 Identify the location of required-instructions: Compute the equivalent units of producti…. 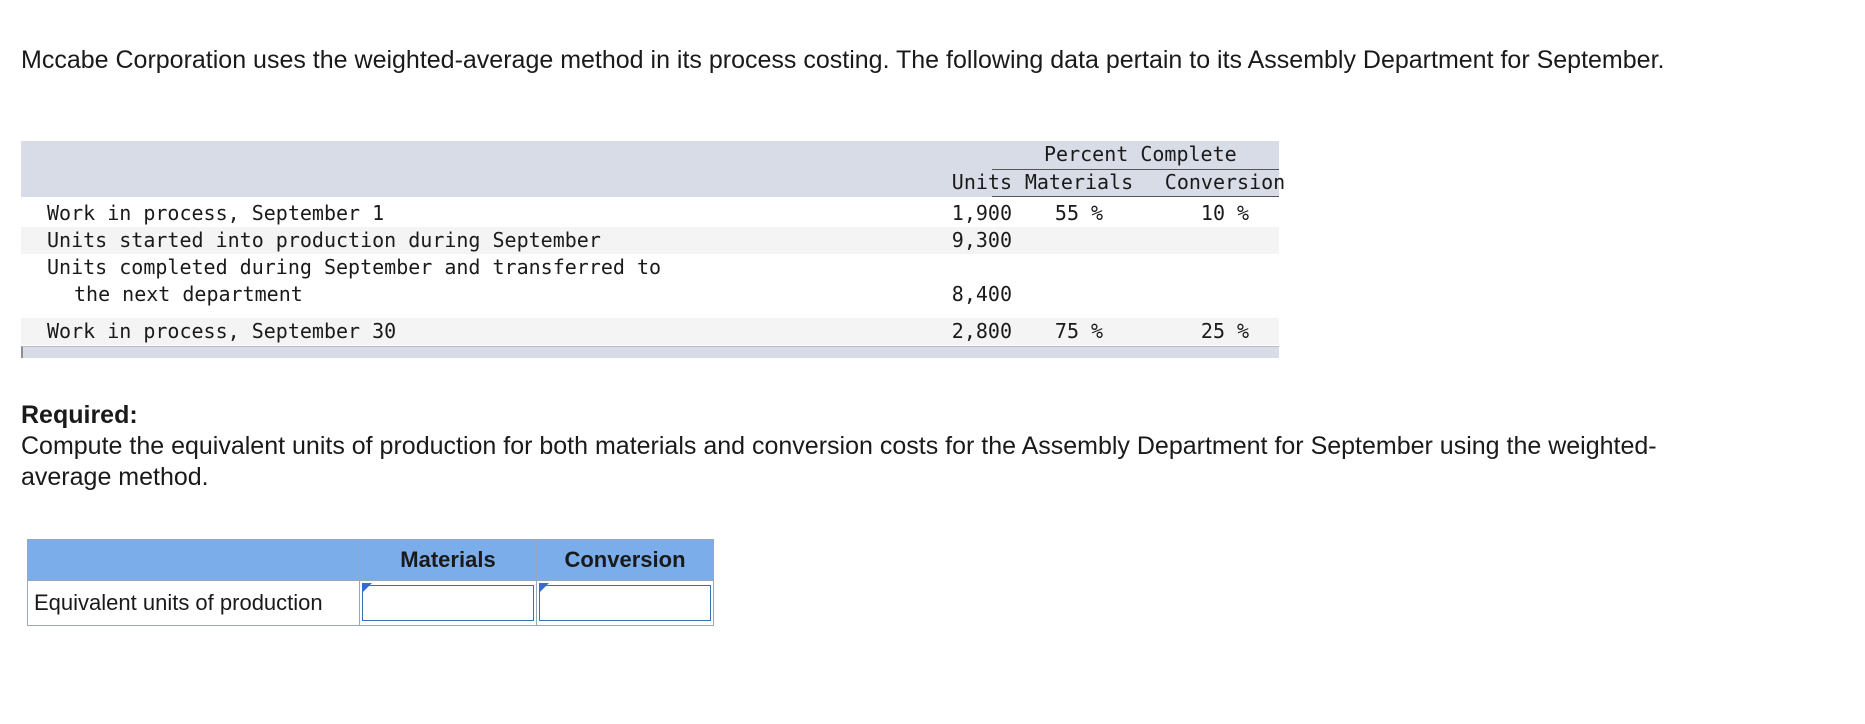
(839, 461).